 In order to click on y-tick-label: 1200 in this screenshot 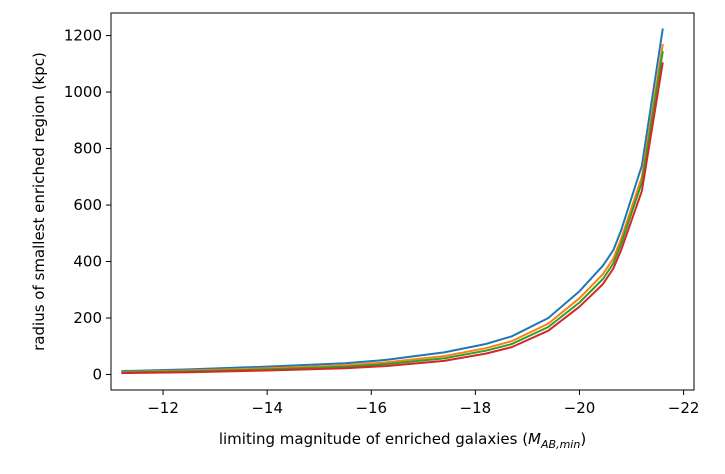, I will do `click(83, 36)`.